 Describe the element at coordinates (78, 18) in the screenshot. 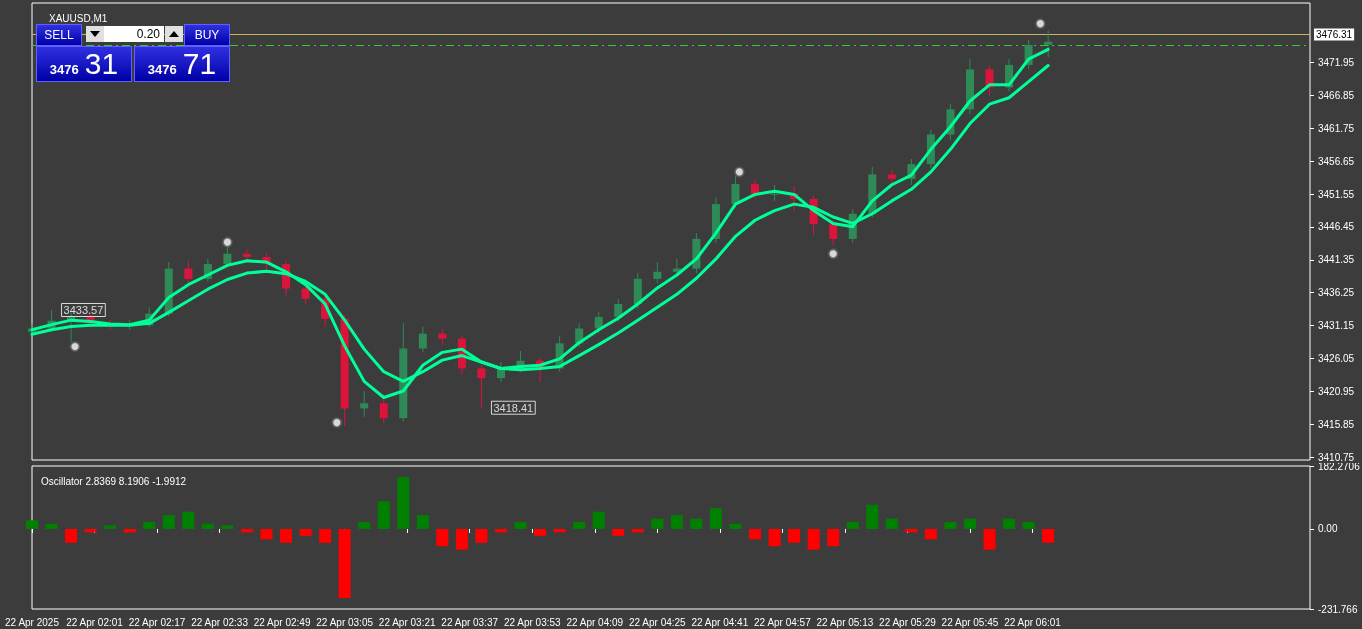

I see `text: XAUUSD,M1` at that location.